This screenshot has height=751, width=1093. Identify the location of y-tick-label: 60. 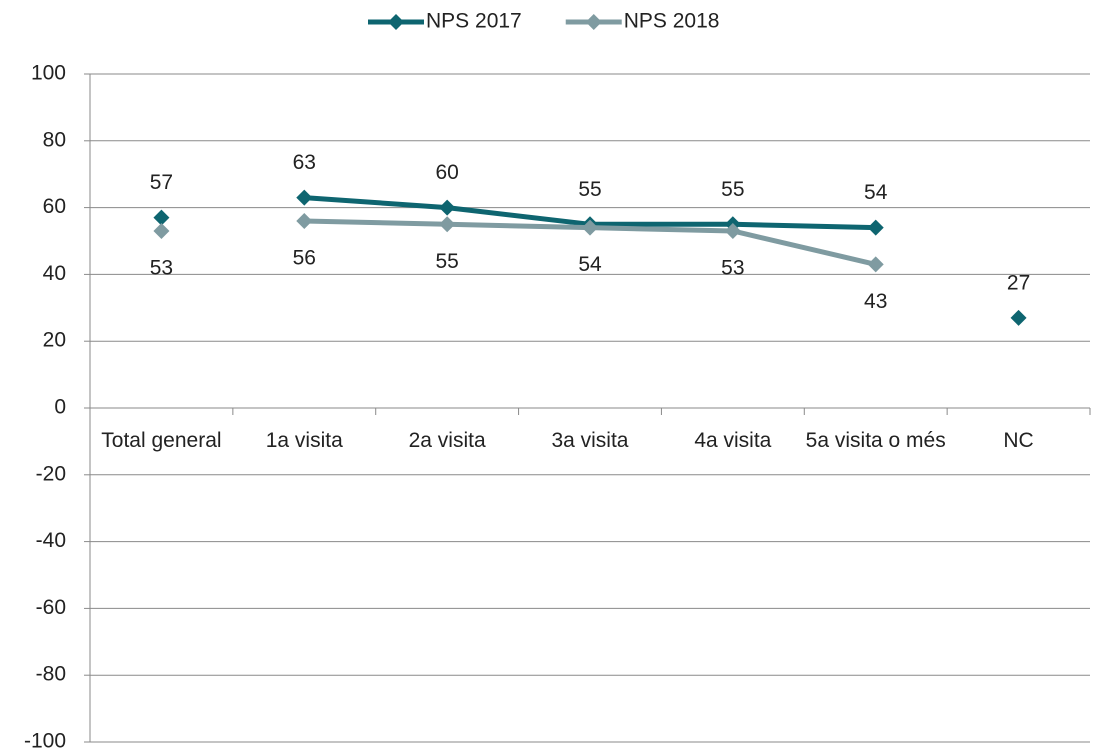
(54, 206).